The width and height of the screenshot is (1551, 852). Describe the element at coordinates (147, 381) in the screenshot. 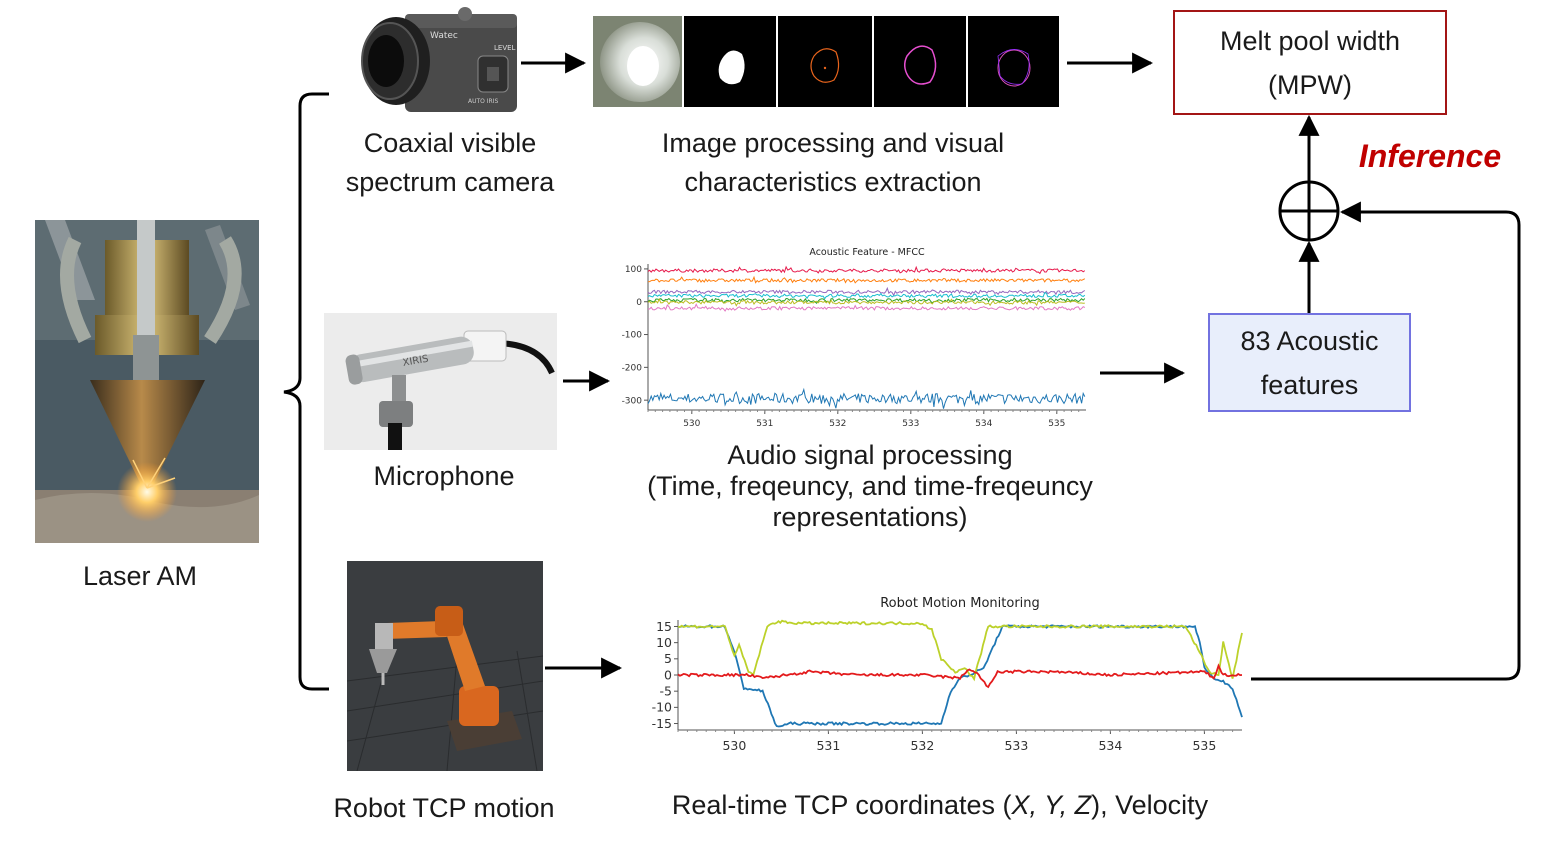

I see `laser-am-photo` at that location.